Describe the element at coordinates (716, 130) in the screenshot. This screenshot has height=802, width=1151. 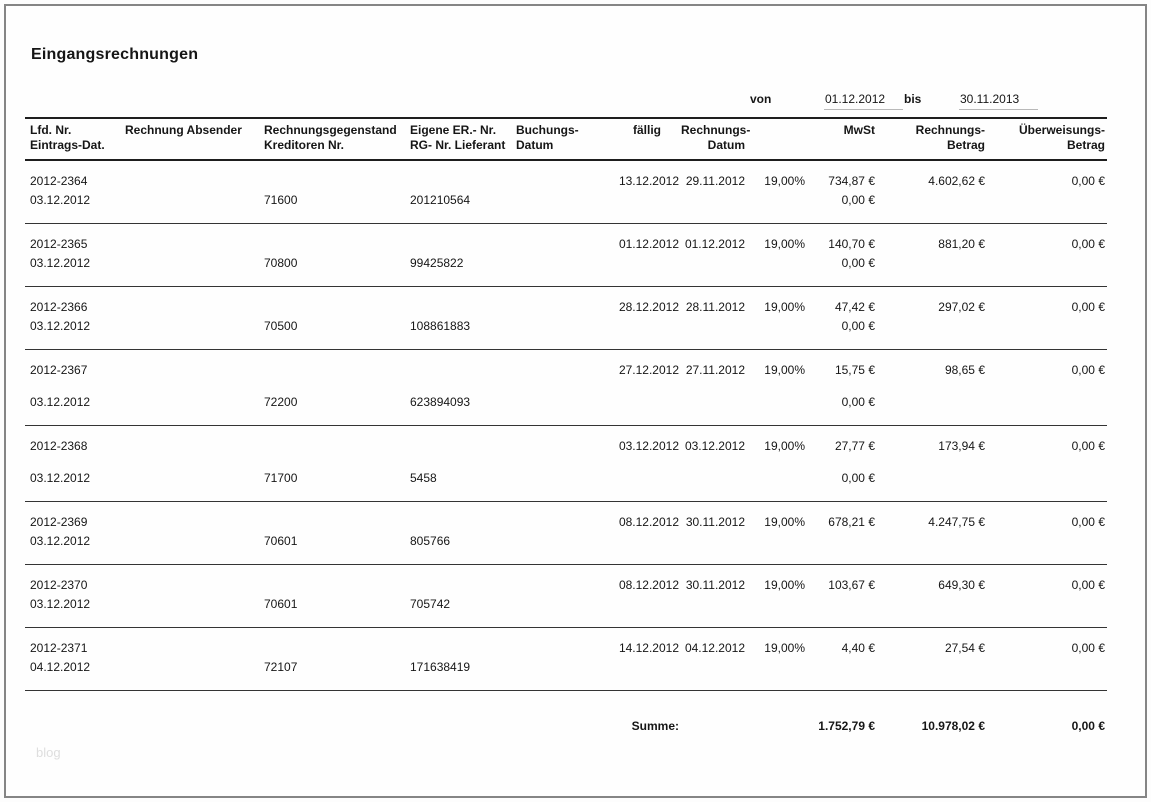
I see `header-rechnungs-datum: Rechnungs-` at that location.